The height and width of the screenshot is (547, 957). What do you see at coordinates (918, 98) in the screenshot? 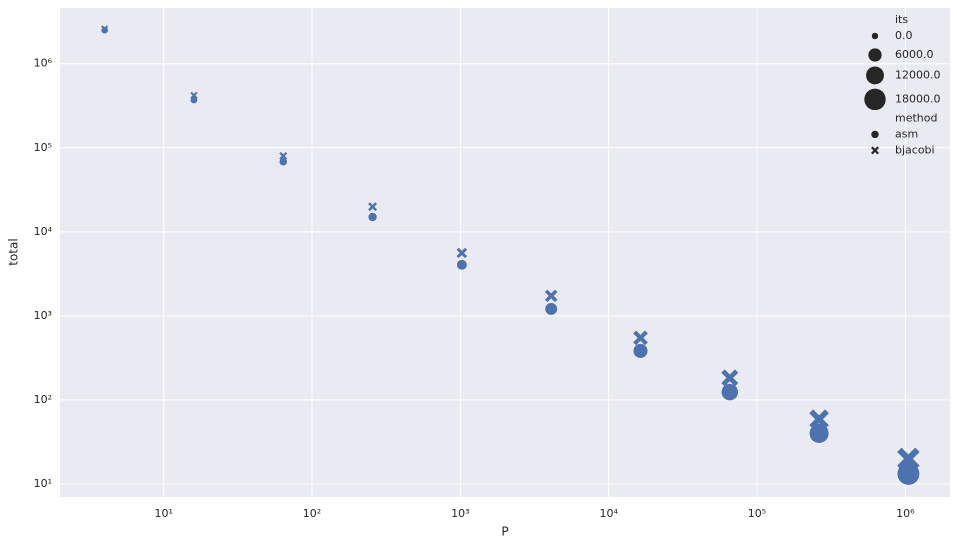
I see `legend-label: 18000.0` at bounding box center [918, 98].